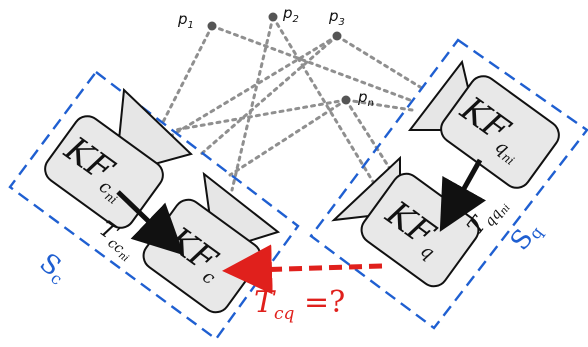  Describe the element at coordinates (483, 124) in the screenshot. I see `camera-kf-q-ni: KFqni` at that location.